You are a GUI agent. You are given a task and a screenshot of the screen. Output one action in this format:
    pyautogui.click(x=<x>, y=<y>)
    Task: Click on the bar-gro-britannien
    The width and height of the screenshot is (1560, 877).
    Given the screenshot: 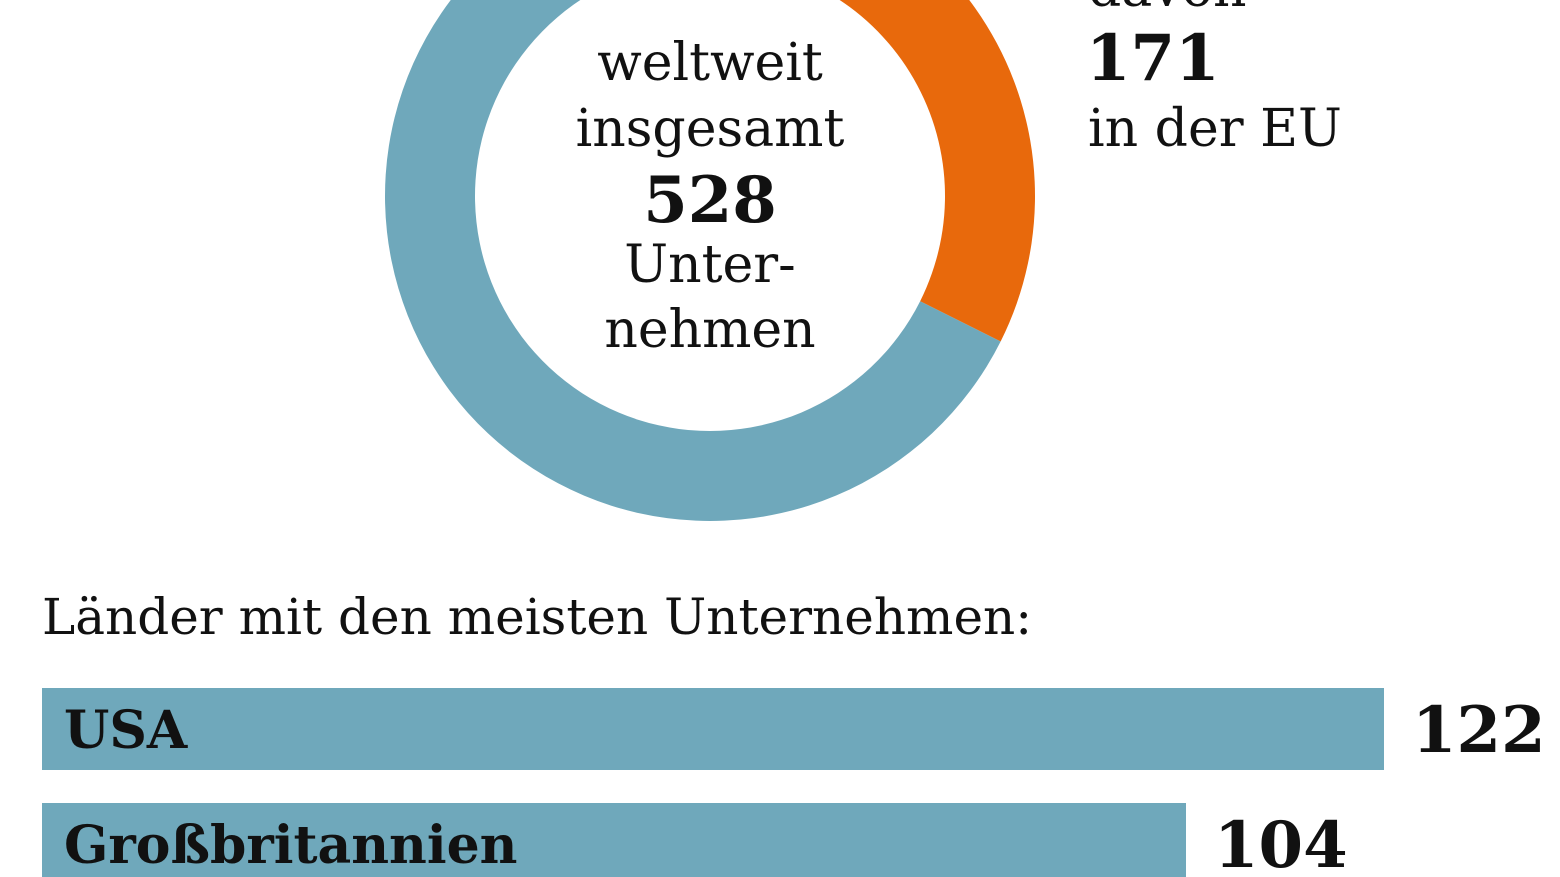 What is the action you would take?
    pyautogui.click(x=614, y=840)
    